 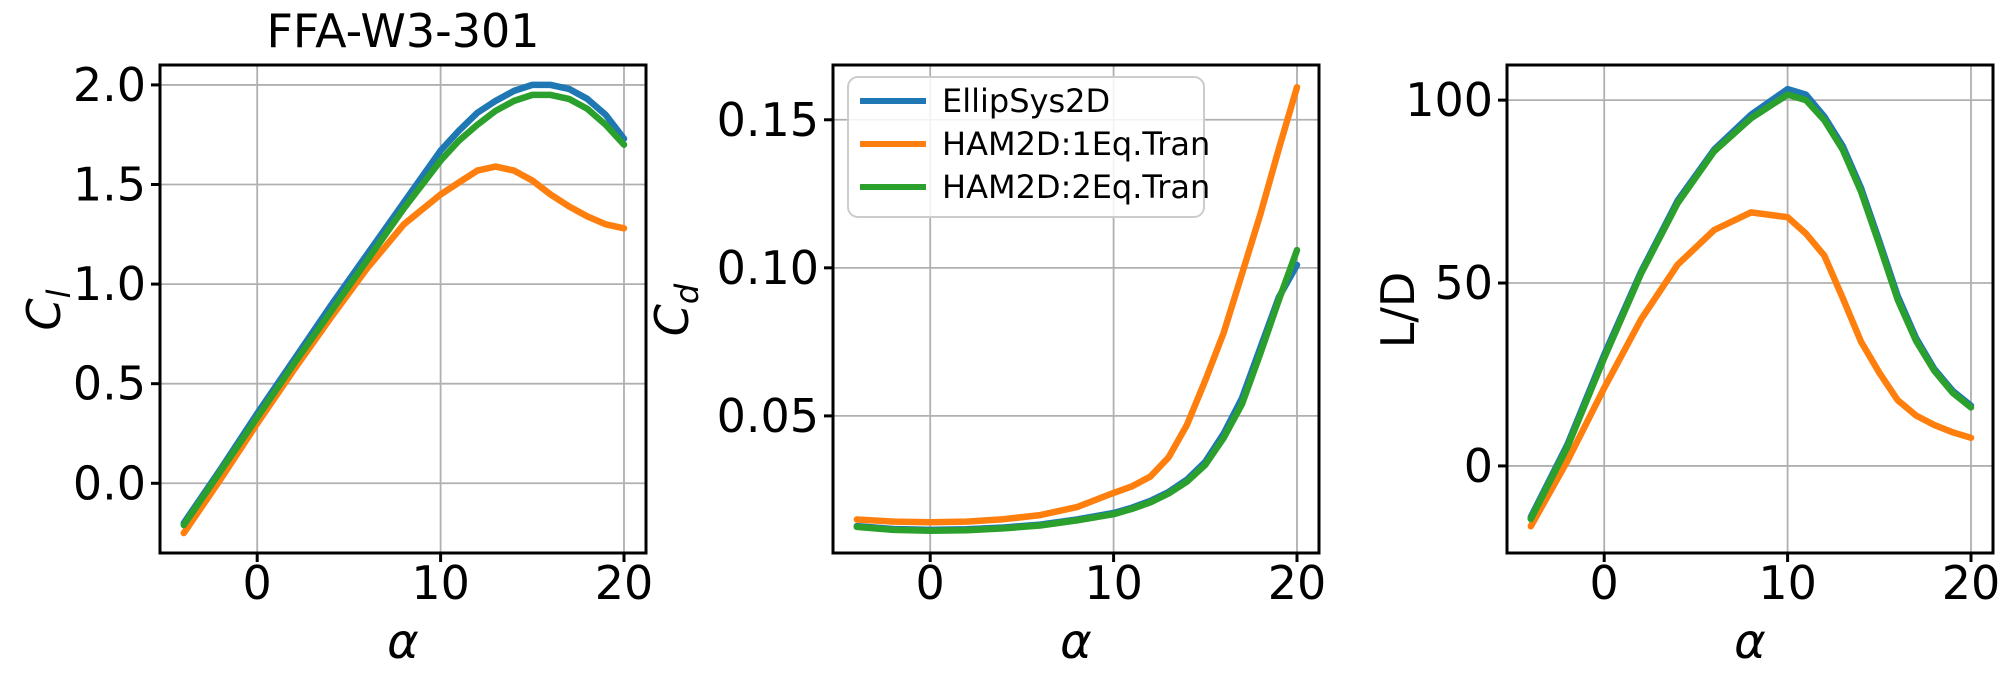 I want to click on y-axis-label-ld: L/D, so click(x=1398, y=310).